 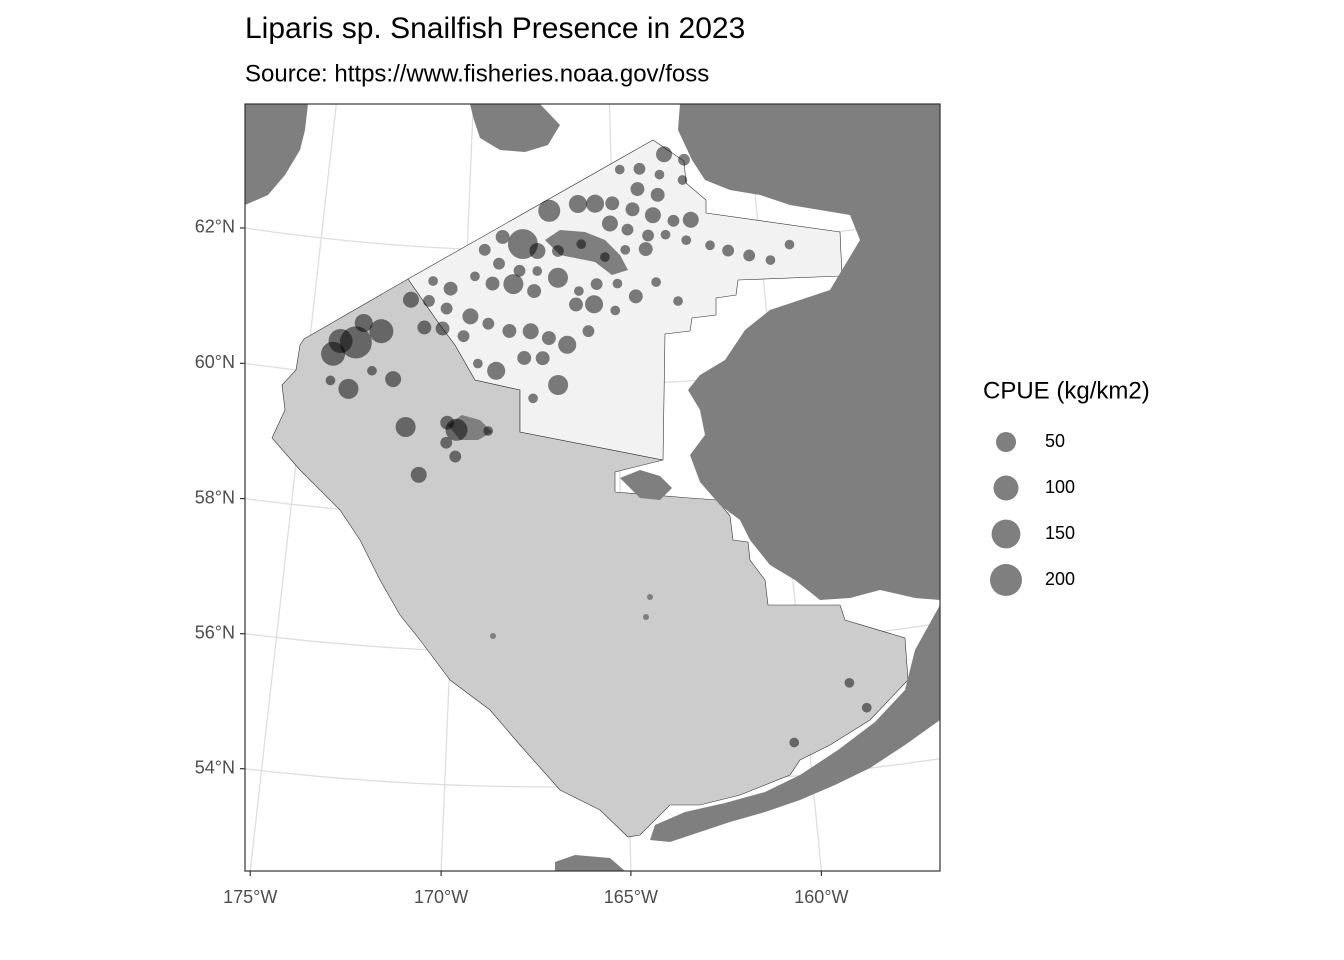 What do you see at coordinates (215, 497) in the screenshot?
I see `y-tick-label: 58°N` at bounding box center [215, 497].